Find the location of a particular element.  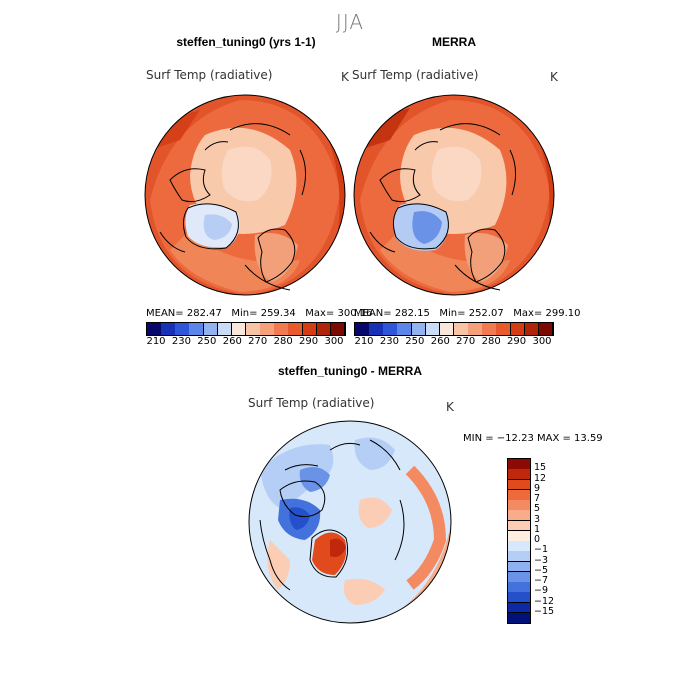

map-border-difference is located at coordinates (350, 522).